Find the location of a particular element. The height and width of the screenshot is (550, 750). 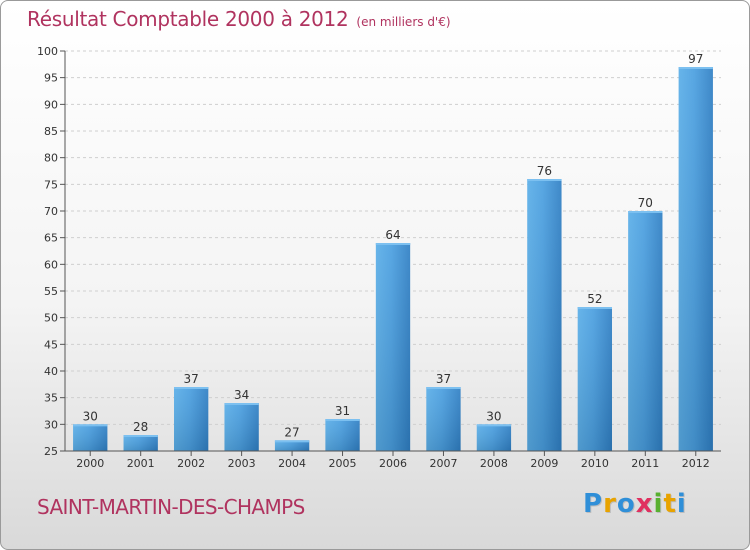

logo-letter: P is located at coordinates (593, 504).